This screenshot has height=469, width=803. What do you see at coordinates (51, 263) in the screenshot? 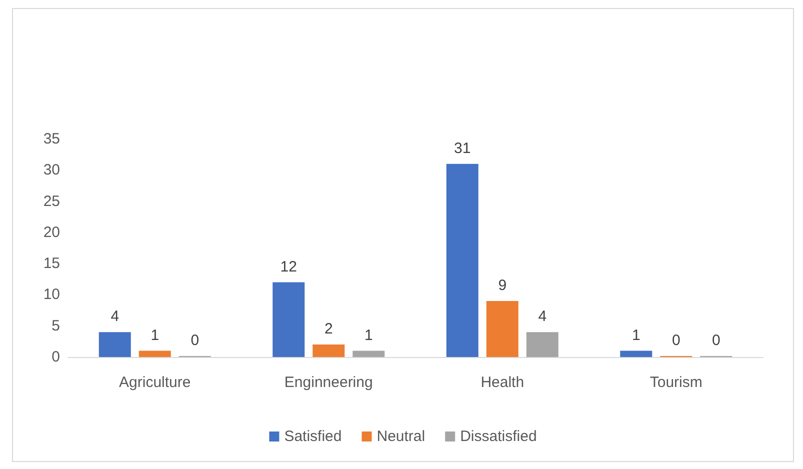
I see `y-tick-label: 15` at bounding box center [51, 263].